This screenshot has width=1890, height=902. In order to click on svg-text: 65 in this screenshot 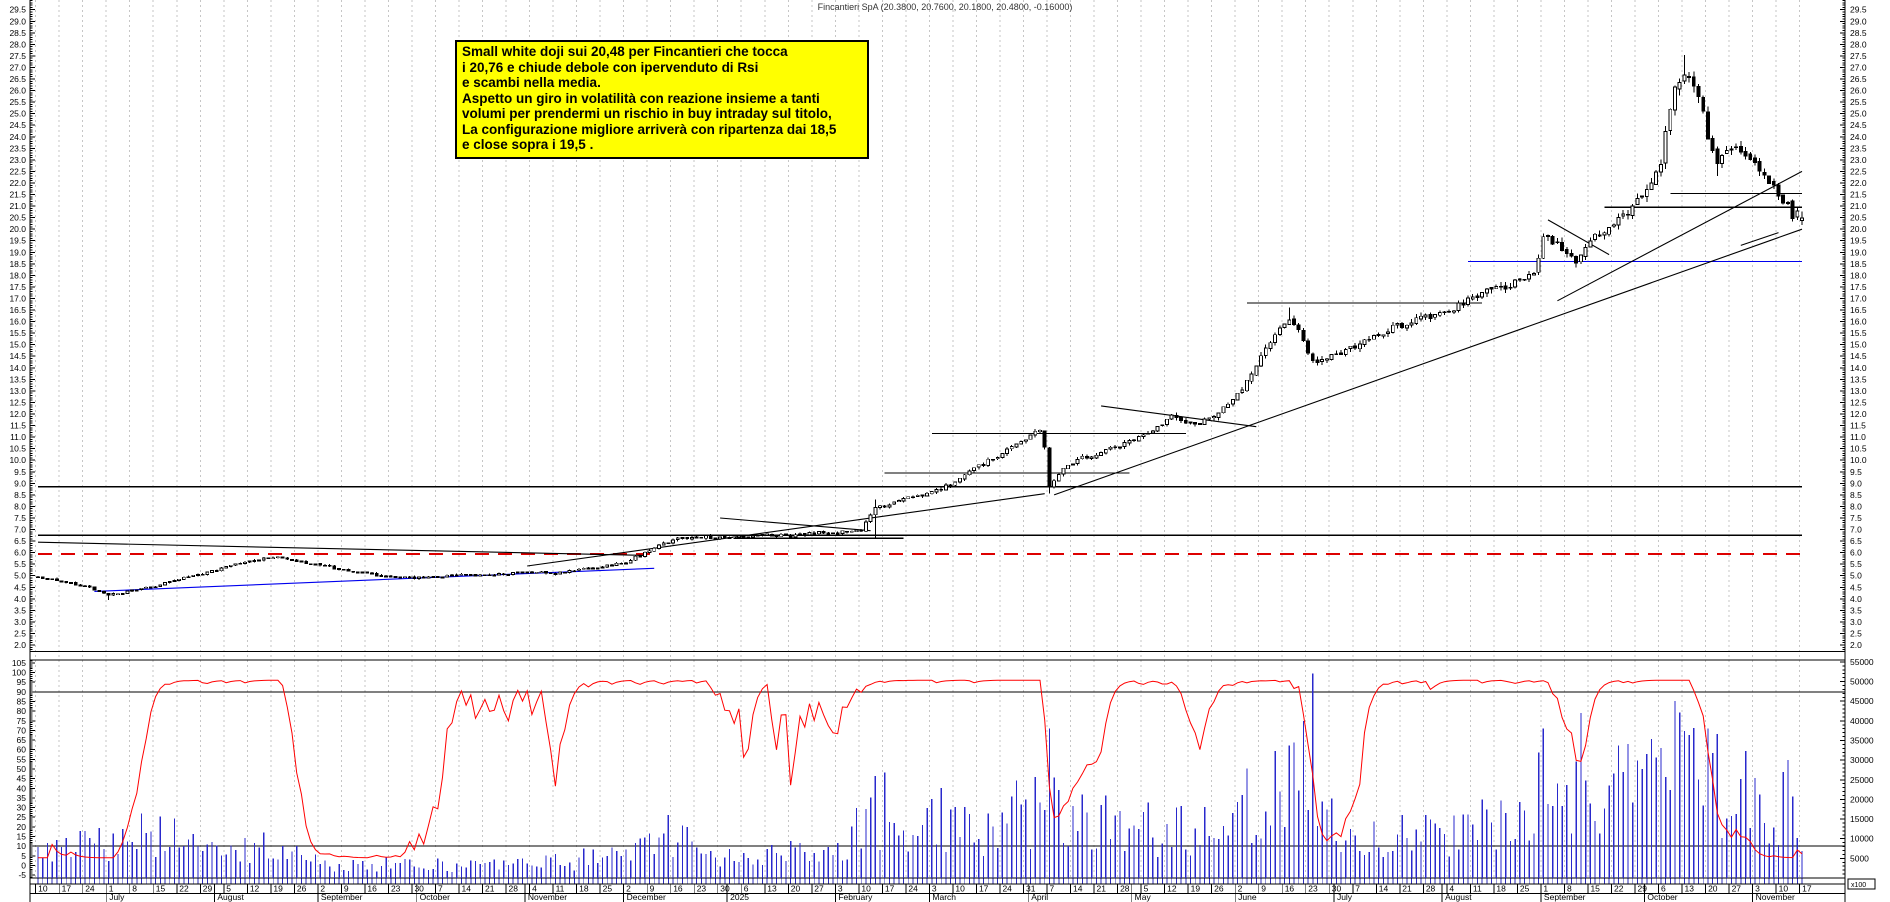, I will do `click(22, 740)`.